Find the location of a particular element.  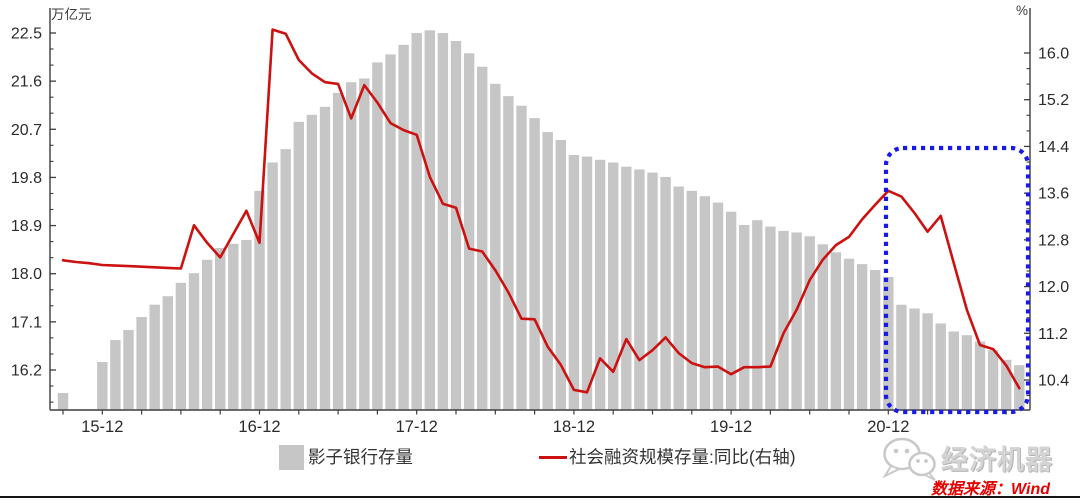

y-axis-tick-label: 13.6 is located at coordinates (1053, 194).